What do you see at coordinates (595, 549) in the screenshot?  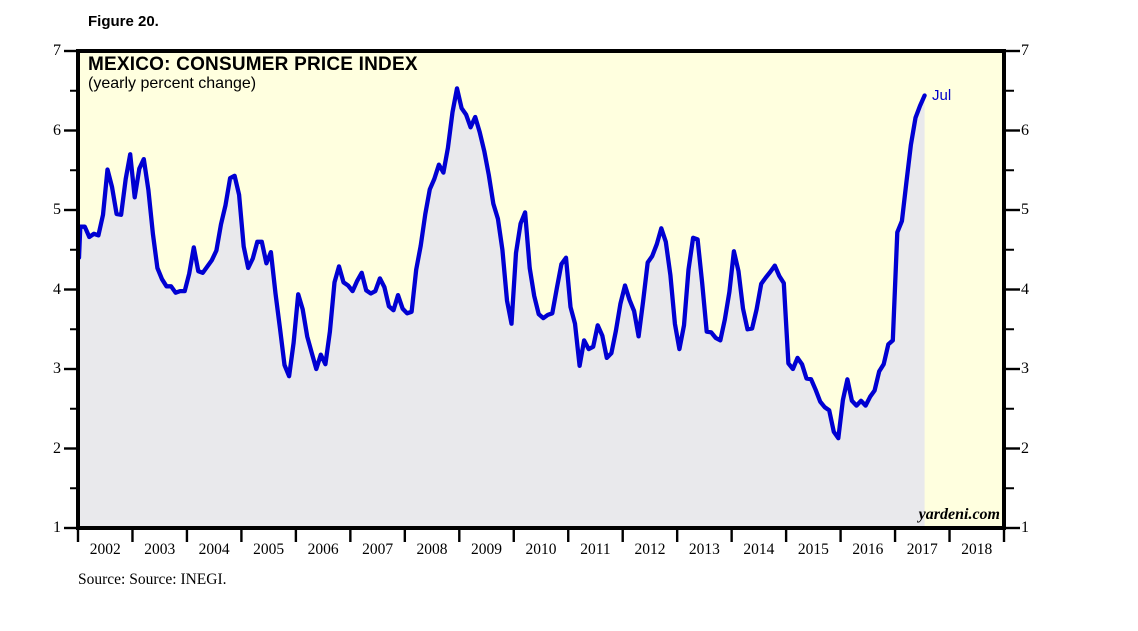 I see `x-axis-label-year: 2011` at bounding box center [595, 549].